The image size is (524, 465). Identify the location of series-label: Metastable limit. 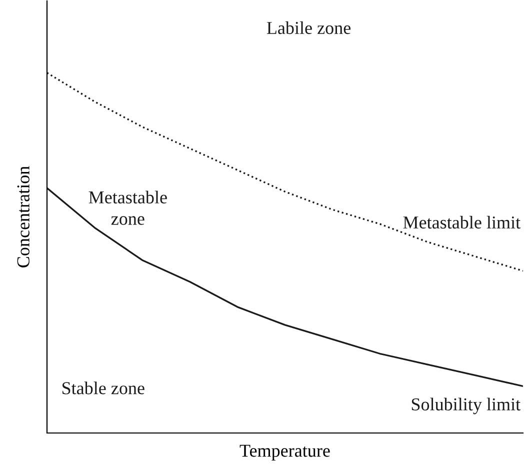
(461, 222).